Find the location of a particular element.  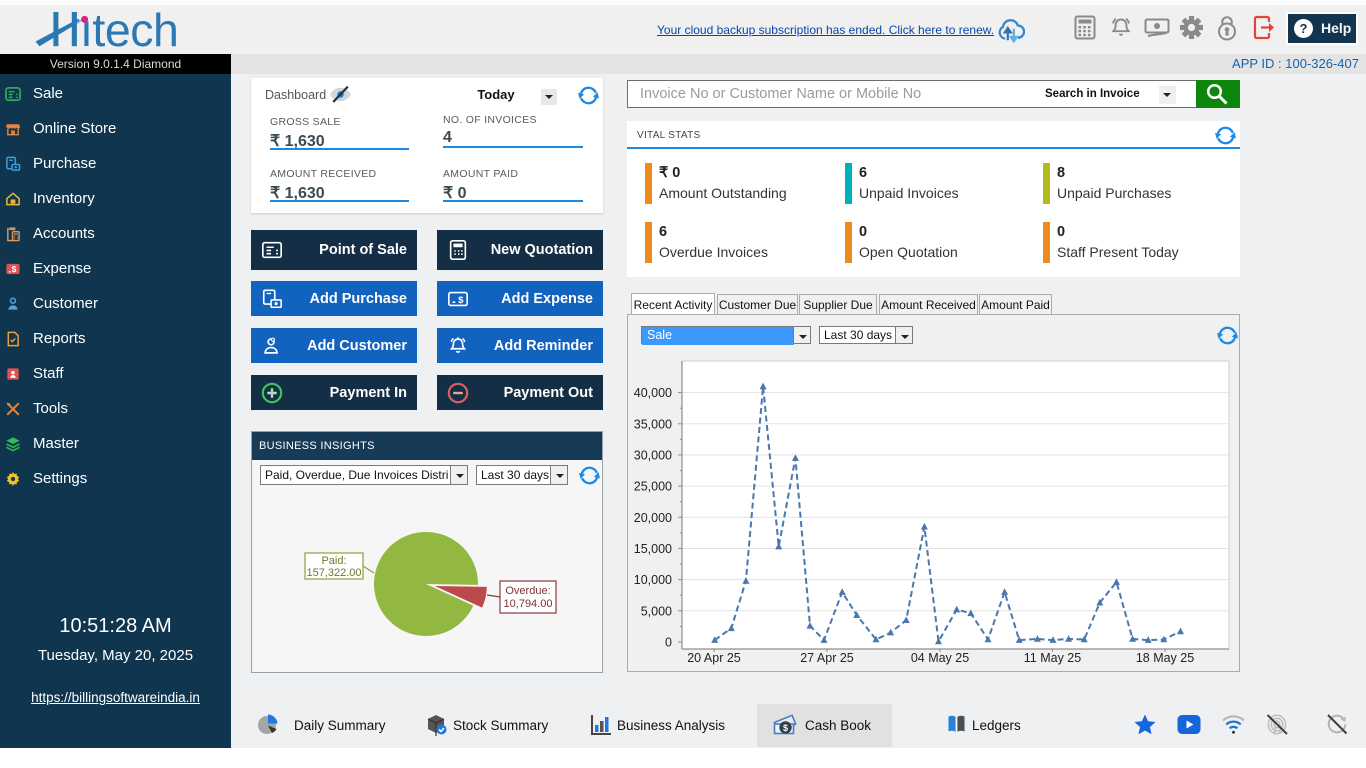

svg-text: 5,000 is located at coordinates (656, 611).